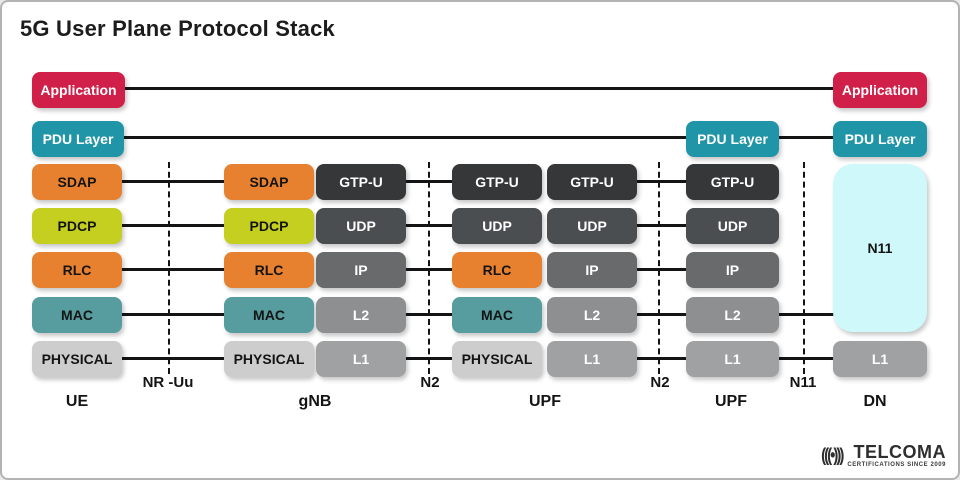  I want to click on label-upf-1: UPF, so click(545, 401).